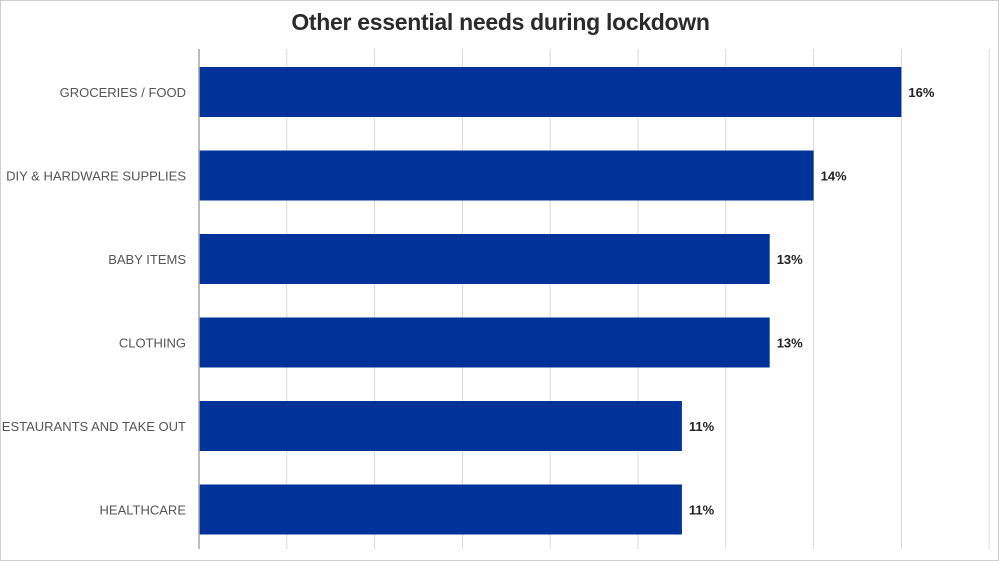 This screenshot has width=999, height=561. I want to click on data-label: 16%, so click(921, 92).